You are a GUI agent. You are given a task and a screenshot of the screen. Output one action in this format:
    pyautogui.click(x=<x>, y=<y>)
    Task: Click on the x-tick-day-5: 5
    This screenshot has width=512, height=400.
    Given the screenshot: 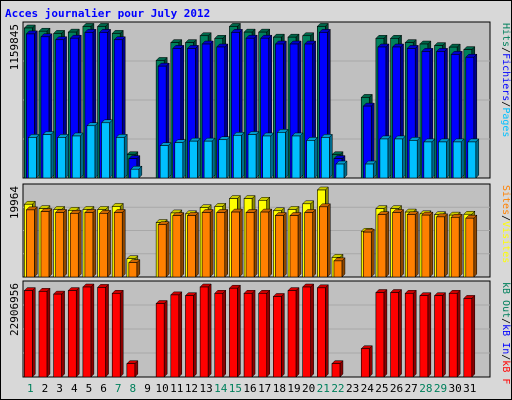 What is the action you would take?
    pyautogui.click(x=89, y=388)
    